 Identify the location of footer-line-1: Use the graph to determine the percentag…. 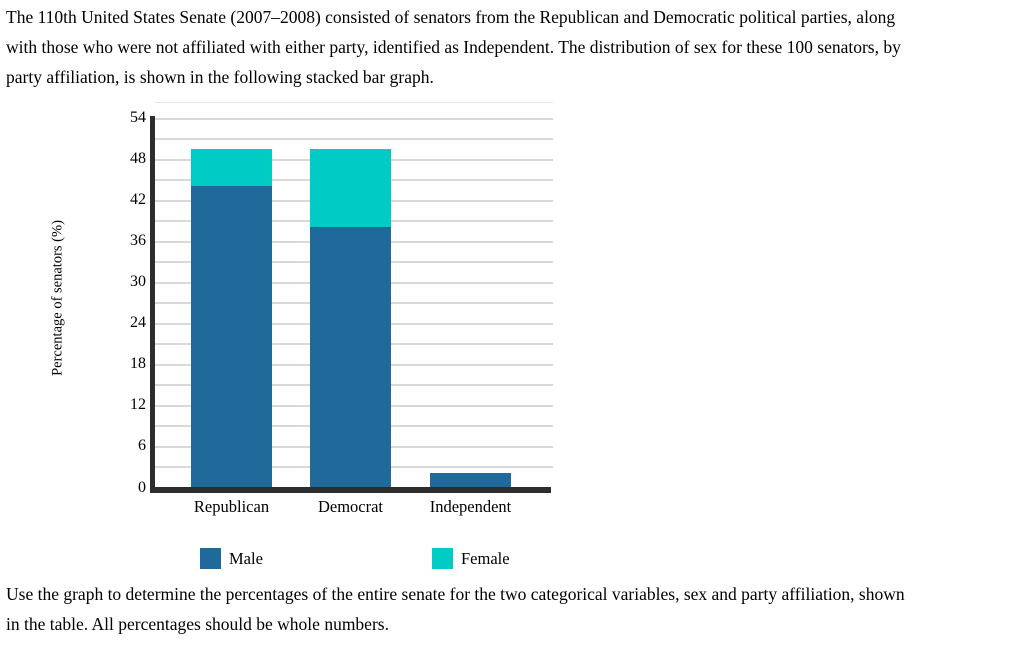
(455, 594).